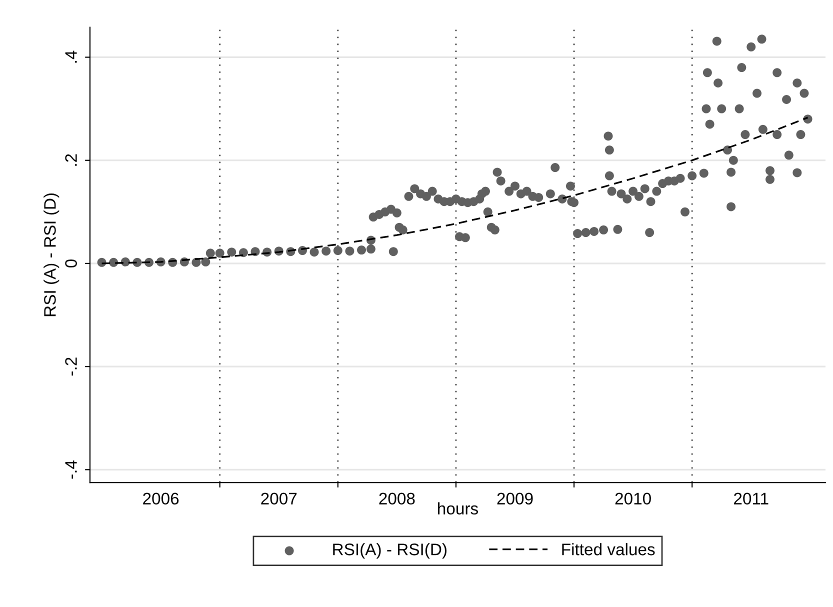  What do you see at coordinates (52, 254) in the screenshot?
I see `y-axis-title: RSI (A) - RSI (D)` at bounding box center [52, 254].